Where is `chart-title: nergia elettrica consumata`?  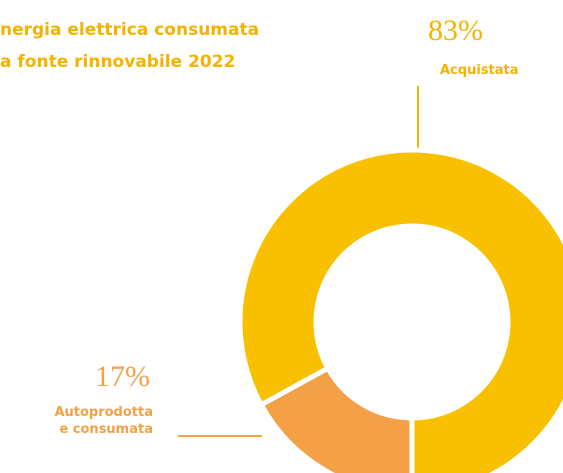 chart-title: nergia elettrica consumata is located at coordinates (130, 30).